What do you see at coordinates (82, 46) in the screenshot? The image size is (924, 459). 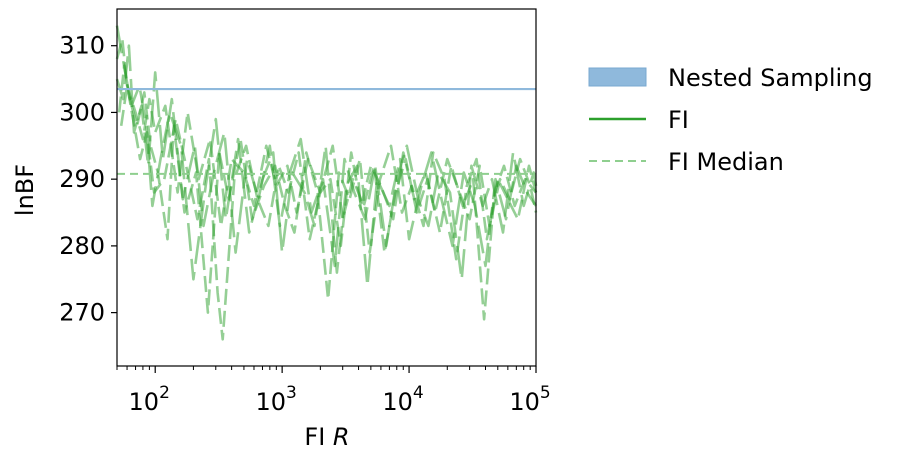 I see `y-tick-label: 310` at bounding box center [82, 46].